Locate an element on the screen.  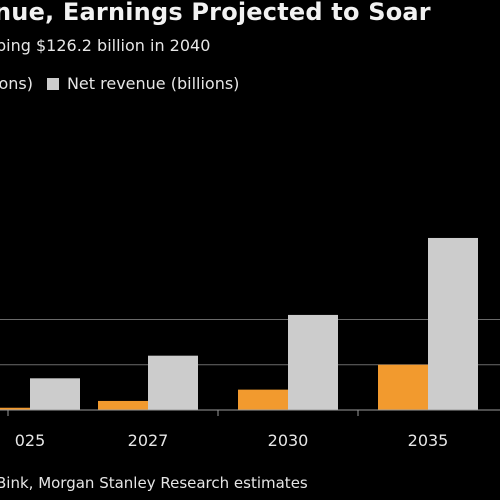
x-tick-label-2027: 2027 is located at coordinates (148, 440).